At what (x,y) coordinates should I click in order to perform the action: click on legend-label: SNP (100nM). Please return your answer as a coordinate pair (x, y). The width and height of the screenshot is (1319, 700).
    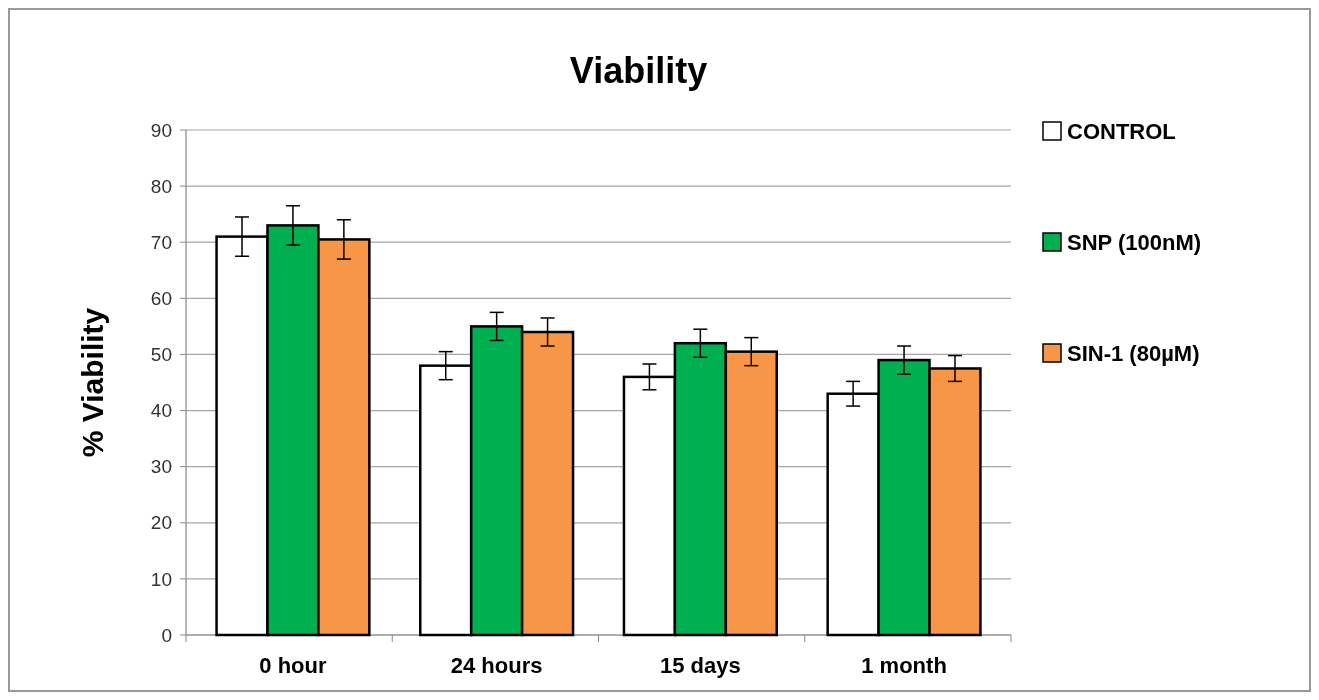
    Looking at the image, I should click on (1134, 242).